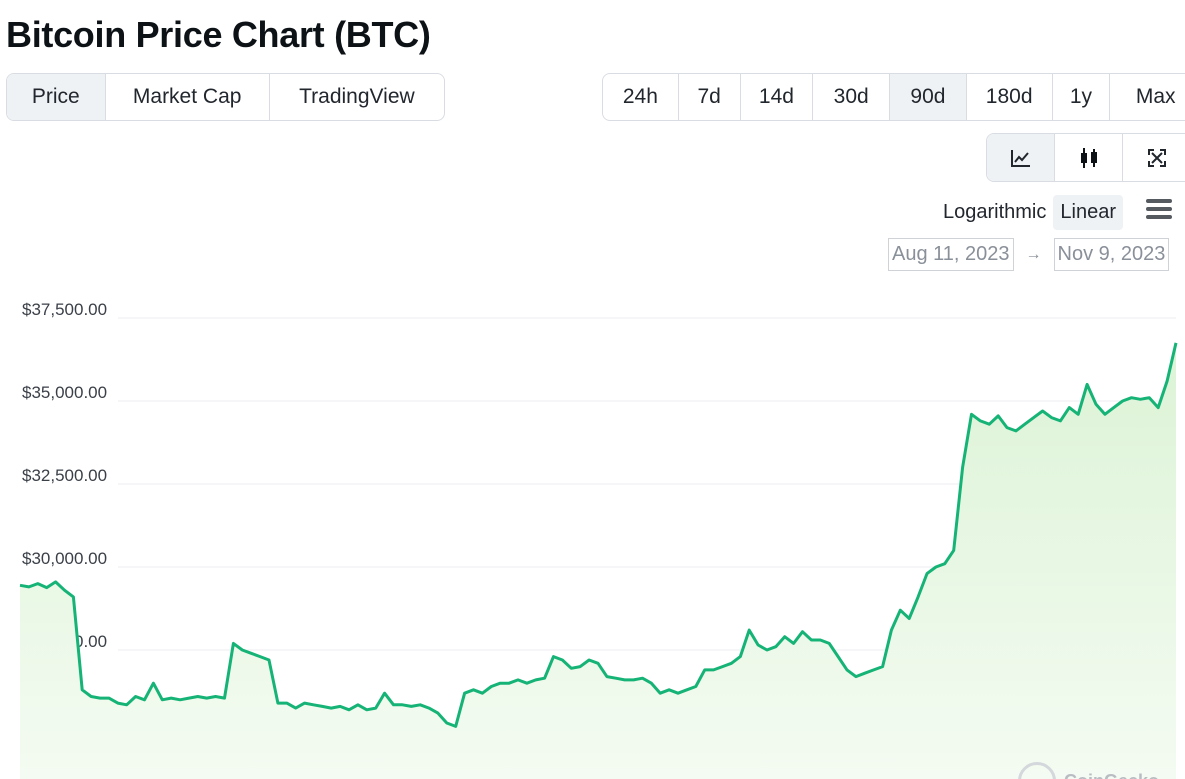 The width and height of the screenshot is (1185, 779). What do you see at coordinates (1037, 770) in the screenshot?
I see `coingecko-logo-icon` at bounding box center [1037, 770].